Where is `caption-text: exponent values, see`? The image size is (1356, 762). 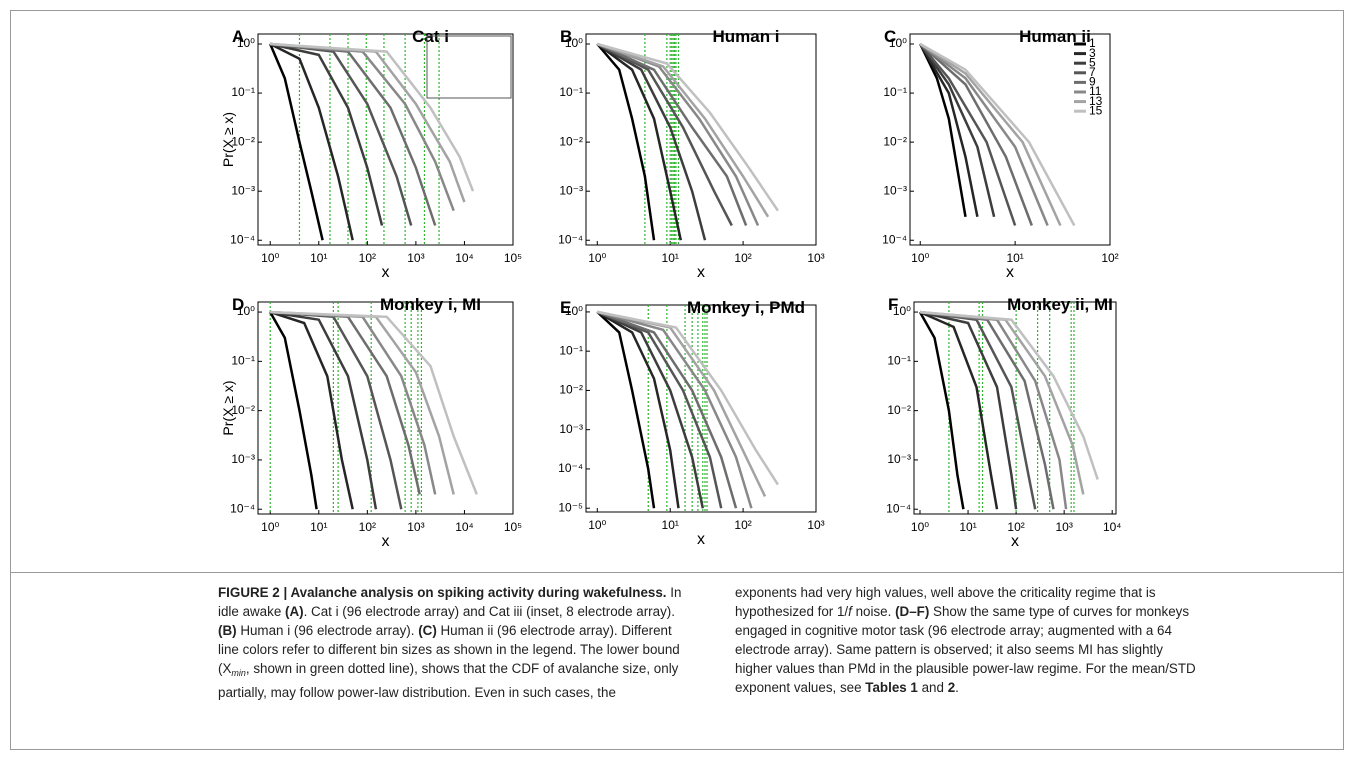 caption-text: exponent values, see is located at coordinates (800, 687).